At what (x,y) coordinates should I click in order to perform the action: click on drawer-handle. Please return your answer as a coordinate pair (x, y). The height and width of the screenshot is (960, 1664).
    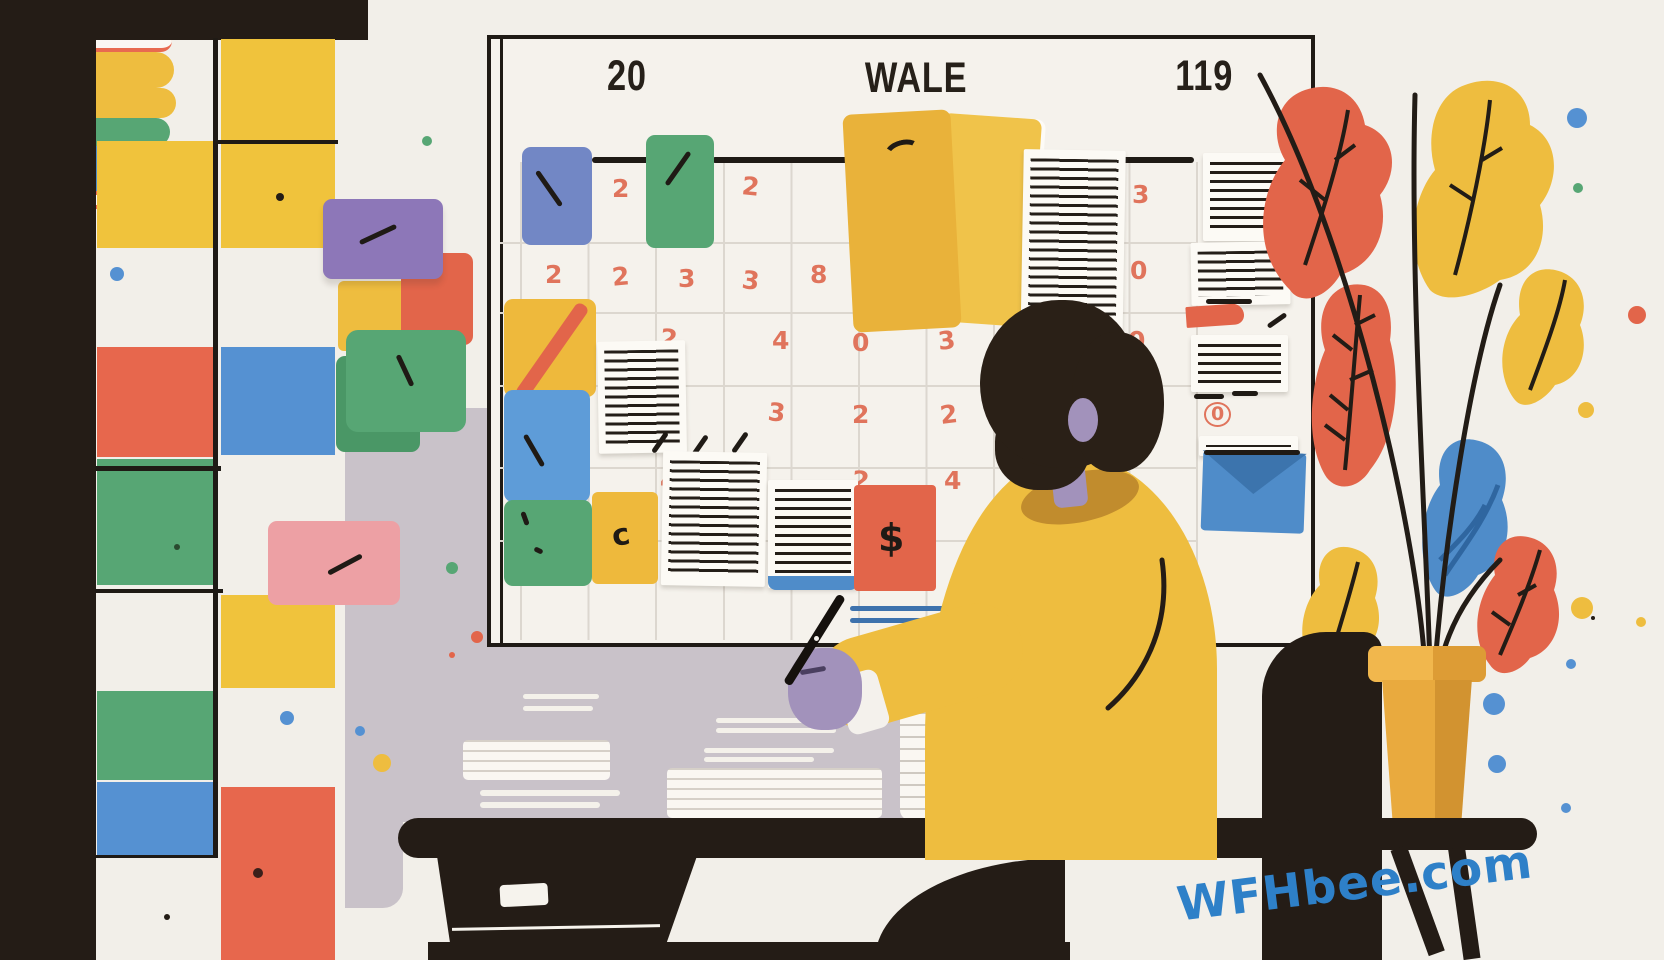
    Looking at the image, I should click on (524, 895).